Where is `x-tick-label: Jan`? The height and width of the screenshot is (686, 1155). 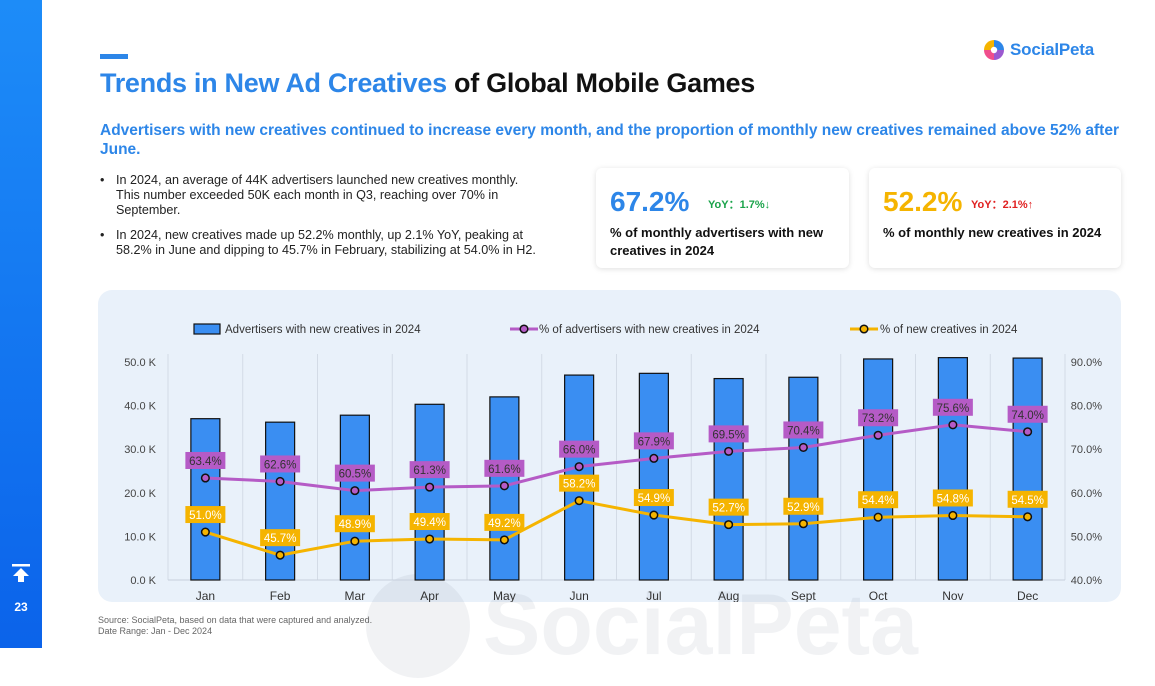 x-tick-label: Jan is located at coordinates (205, 595).